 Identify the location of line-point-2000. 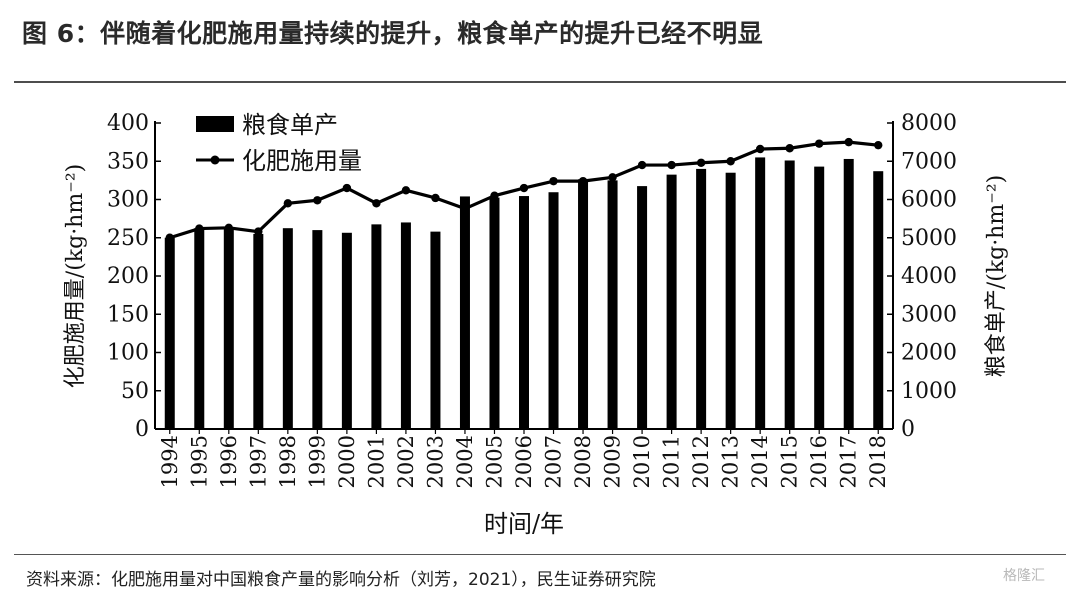
(347, 188).